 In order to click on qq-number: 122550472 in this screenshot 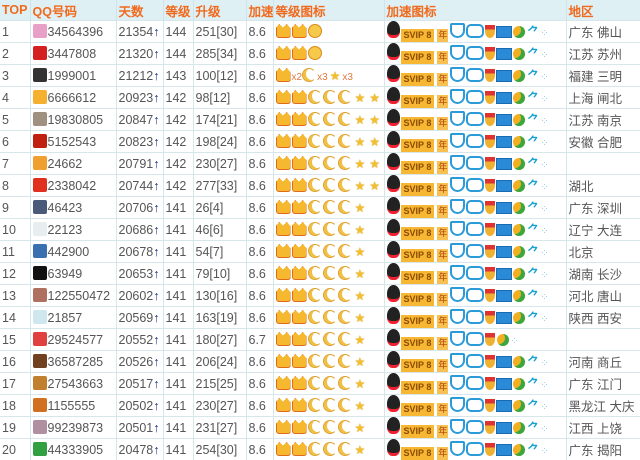, I will do `click(73, 296)`.